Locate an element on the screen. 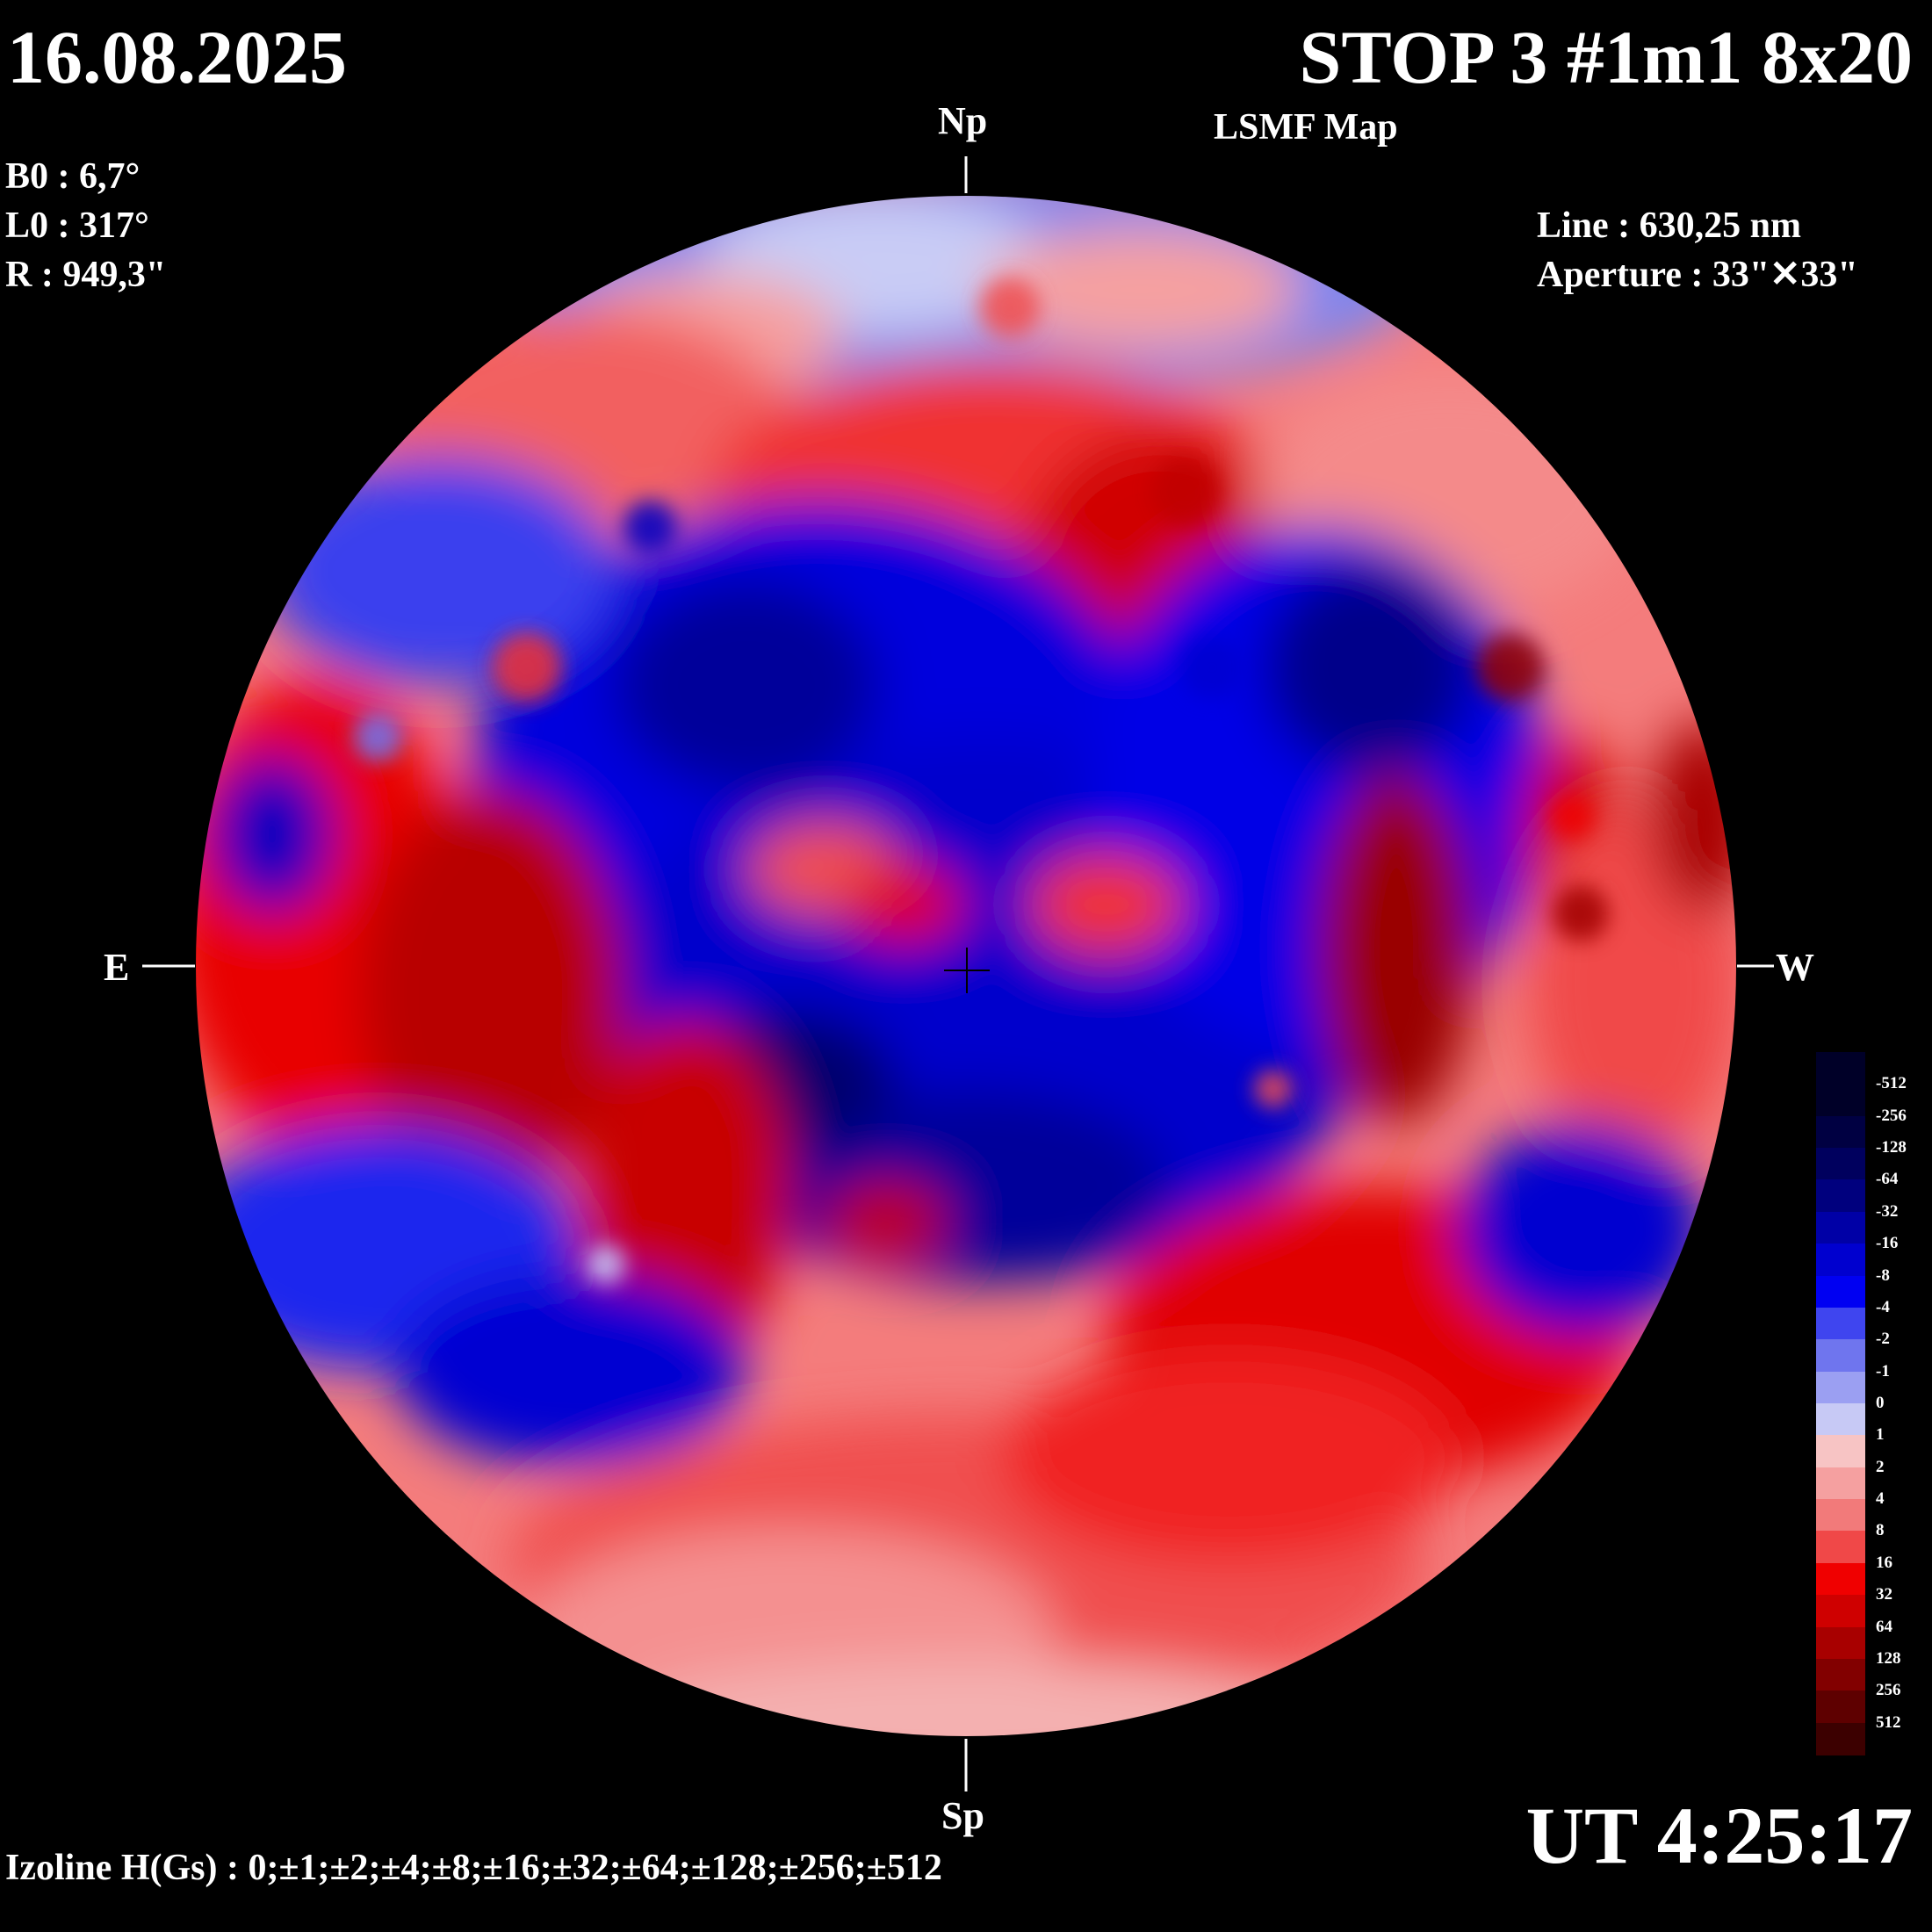  l0-parameter: L0 : 317° is located at coordinates (77, 226).